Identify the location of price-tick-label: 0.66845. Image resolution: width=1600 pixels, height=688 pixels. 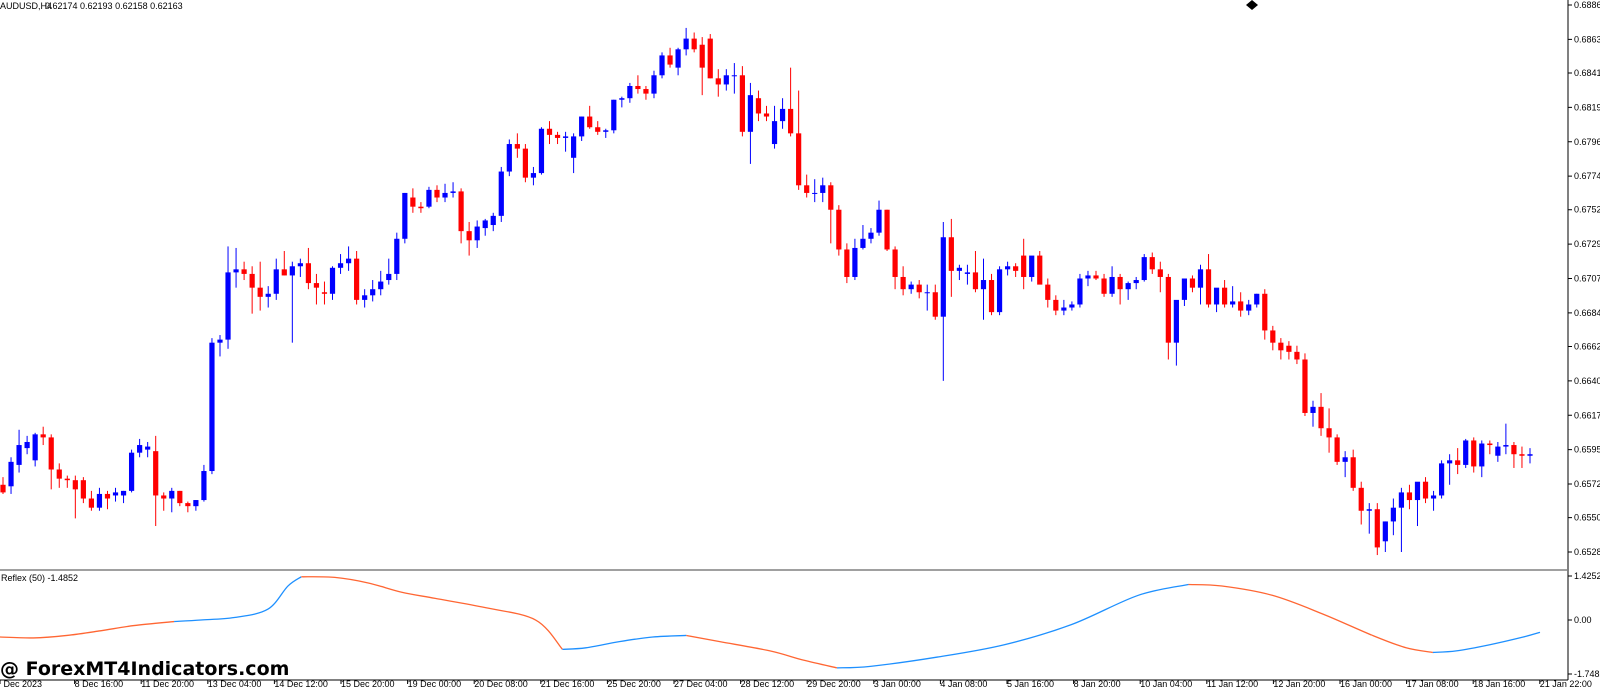
(1587, 313).